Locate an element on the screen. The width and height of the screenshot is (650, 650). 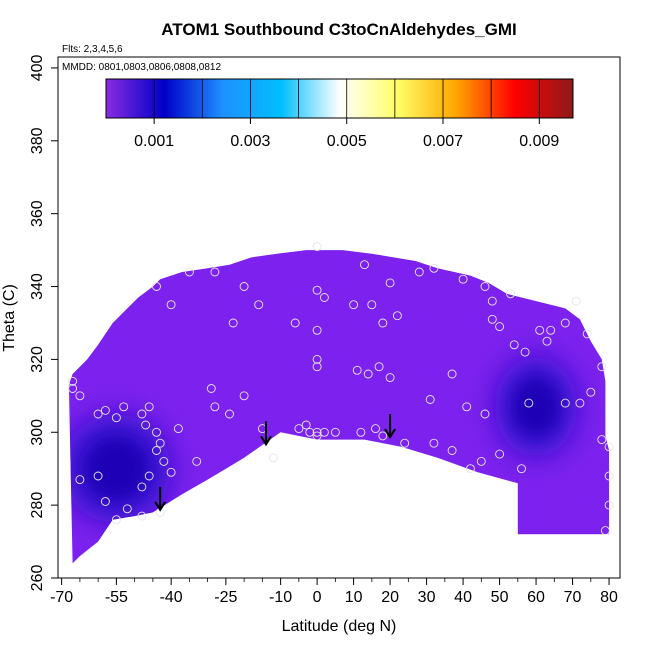
x-tick-label: 10 is located at coordinates (354, 597).